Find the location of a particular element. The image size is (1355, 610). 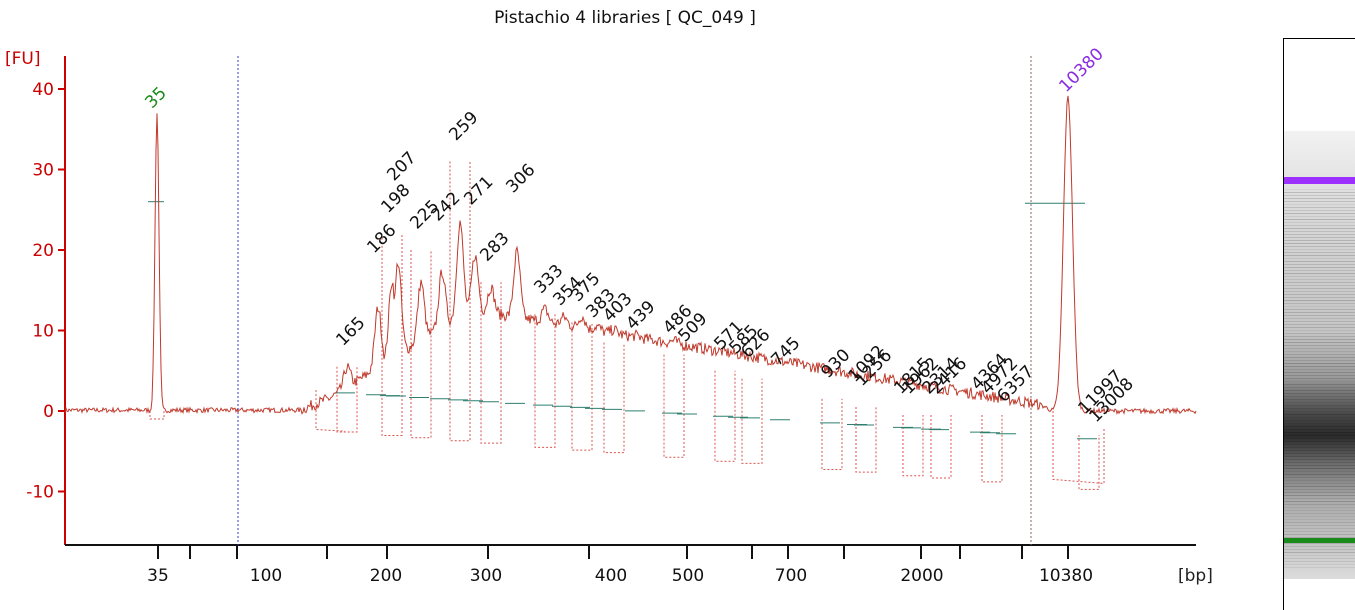

peak-label: 259 is located at coordinates (463, 126).